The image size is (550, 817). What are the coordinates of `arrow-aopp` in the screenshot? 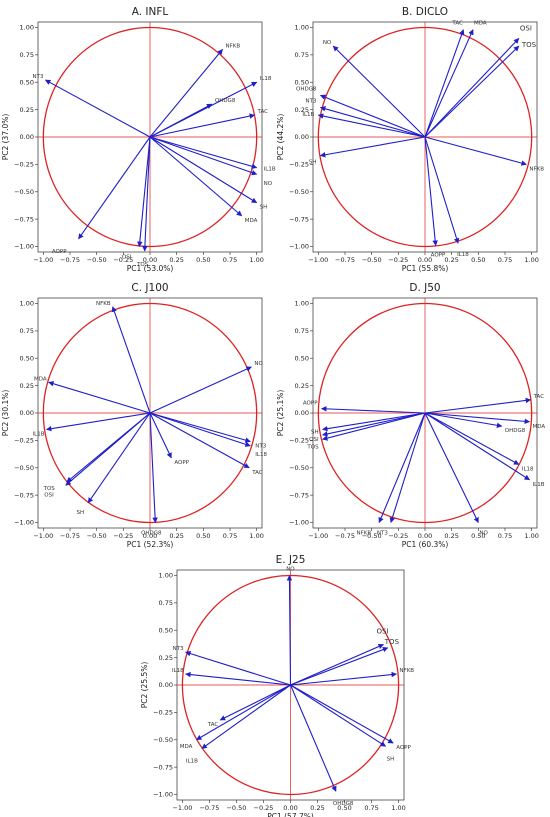 It's located at (114, 188).